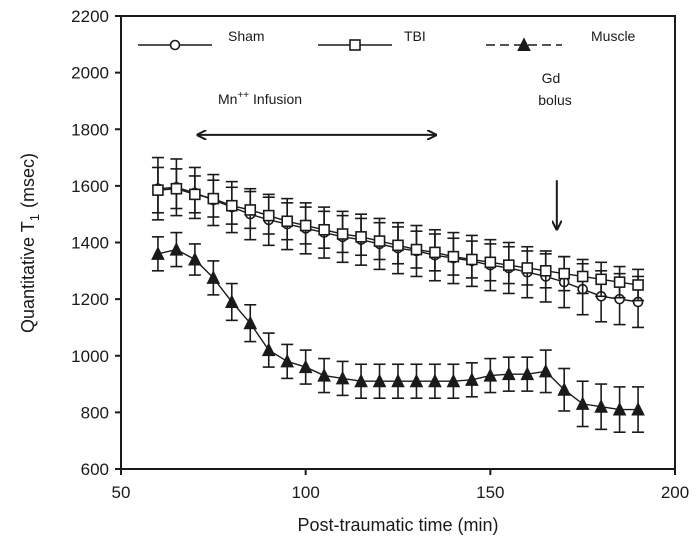 The height and width of the screenshot is (544, 698). I want to click on legend-label: Muscle, so click(613, 36).